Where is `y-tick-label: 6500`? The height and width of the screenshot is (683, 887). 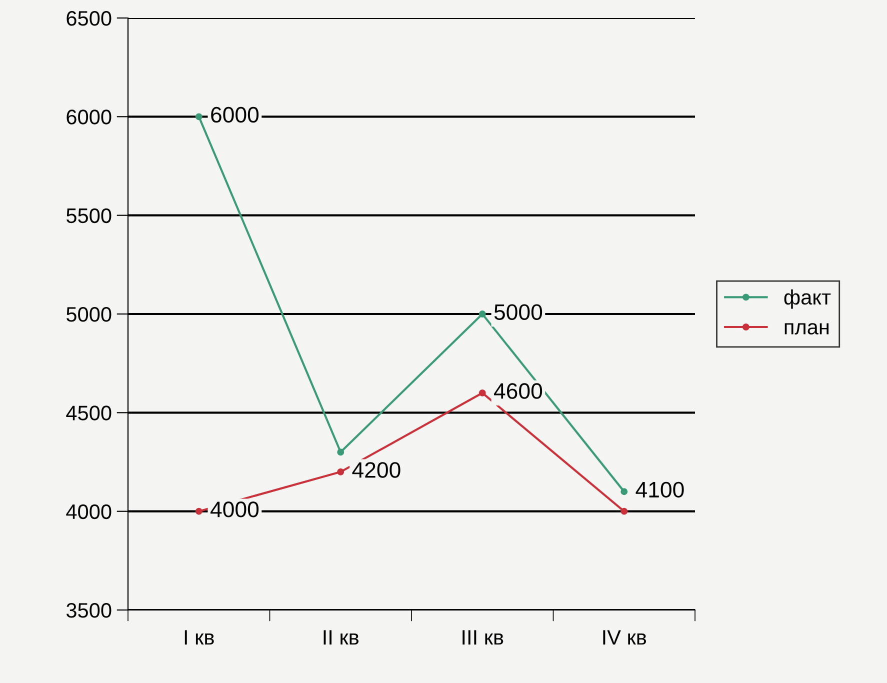 y-tick-label: 6500 is located at coordinates (89, 18).